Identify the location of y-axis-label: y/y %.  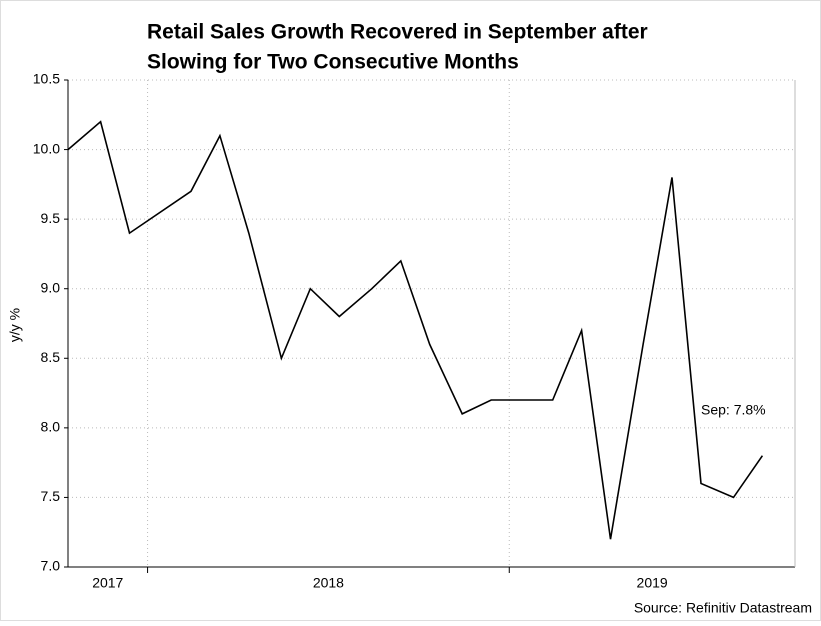
(15, 325).